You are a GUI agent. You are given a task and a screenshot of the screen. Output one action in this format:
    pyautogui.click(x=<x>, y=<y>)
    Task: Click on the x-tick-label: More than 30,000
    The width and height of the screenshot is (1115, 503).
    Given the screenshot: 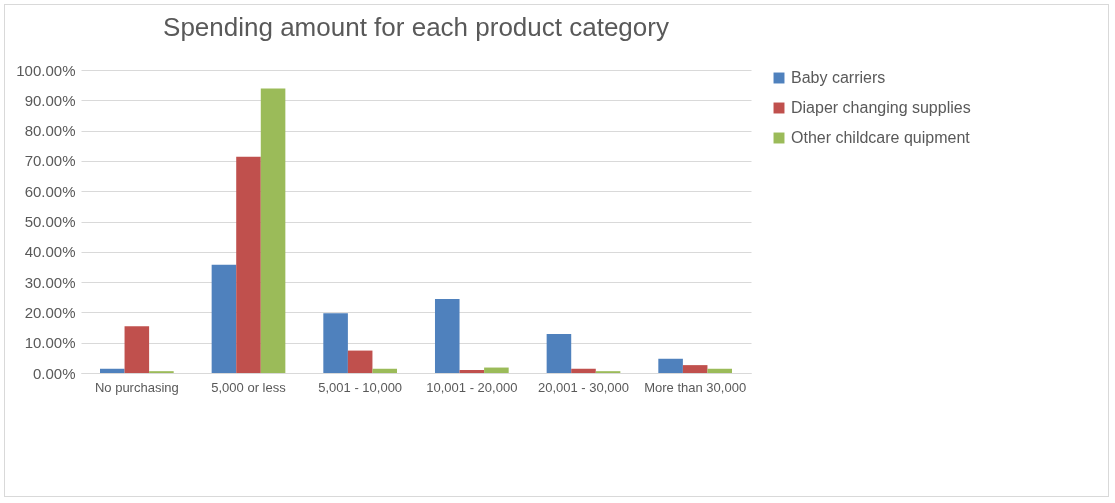 What is the action you would take?
    pyautogui.click(x=695, y=387)
    